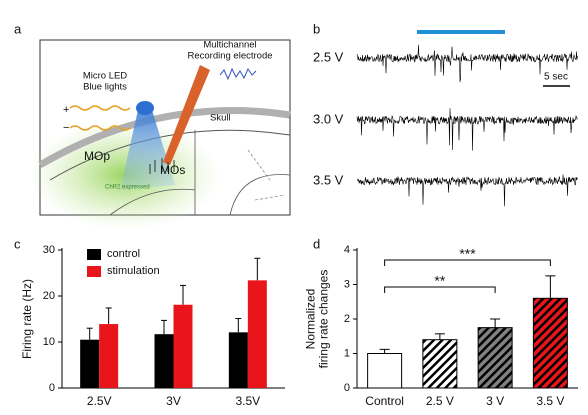  What do you see at coordinates (347, 319) in the screenshot?
I see `y-tick-label: 2` at bounding box center [347, 319].